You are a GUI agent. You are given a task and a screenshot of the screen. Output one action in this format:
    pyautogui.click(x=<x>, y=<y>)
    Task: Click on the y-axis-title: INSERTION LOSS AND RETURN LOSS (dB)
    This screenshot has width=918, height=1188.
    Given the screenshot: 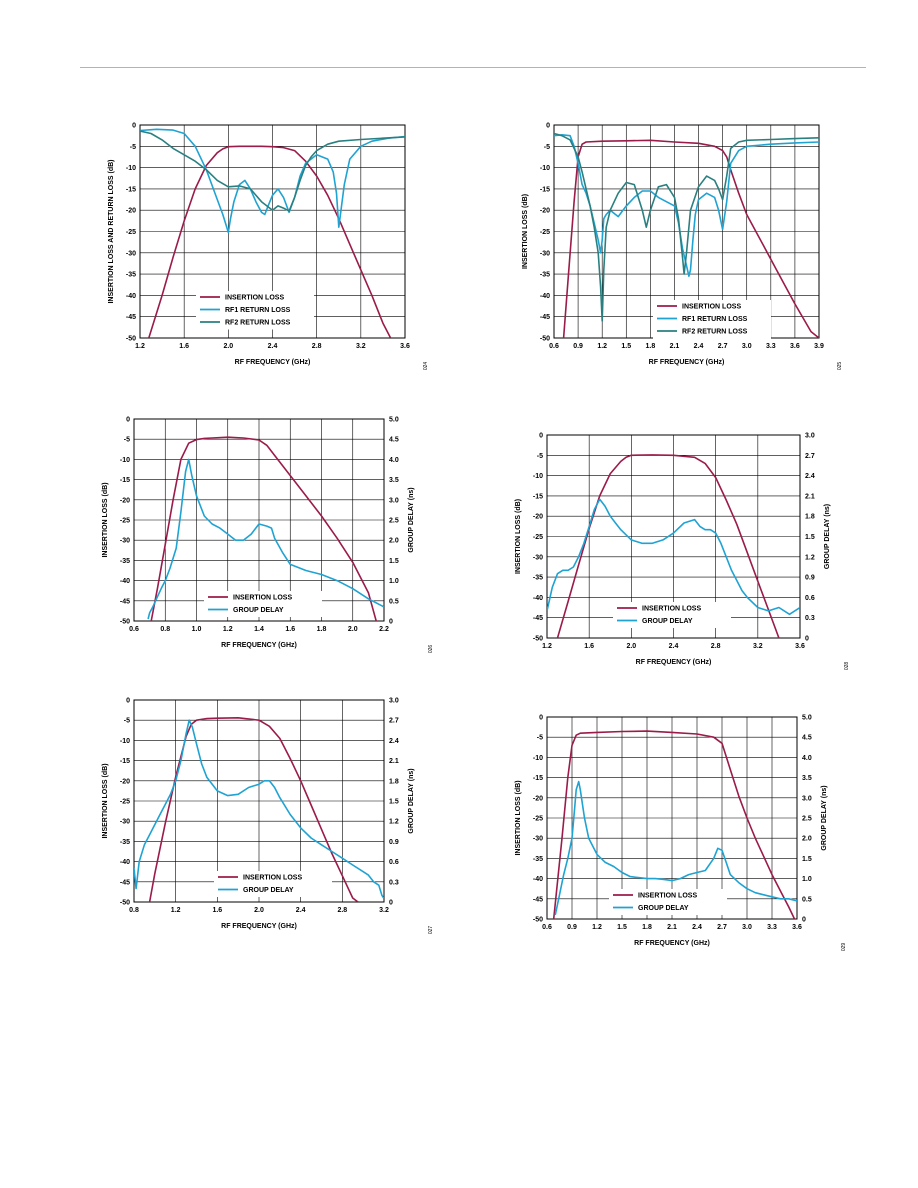 What is the action you would take?
    pyautogui.click(x=111, y=231)
    